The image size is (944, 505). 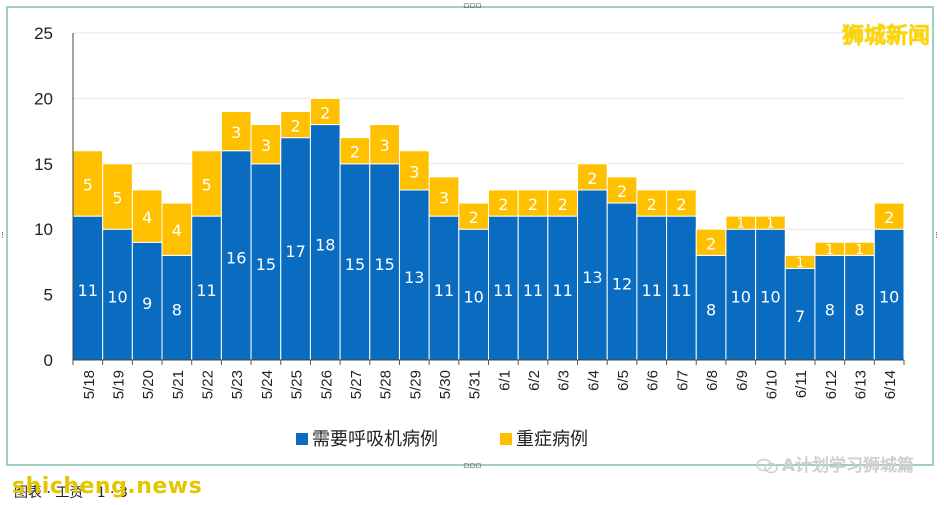 What do you see at coordinates (89, 384) in the screenshot?
I see `x-tick-label: 5/18` at bounding box center [89, 384].